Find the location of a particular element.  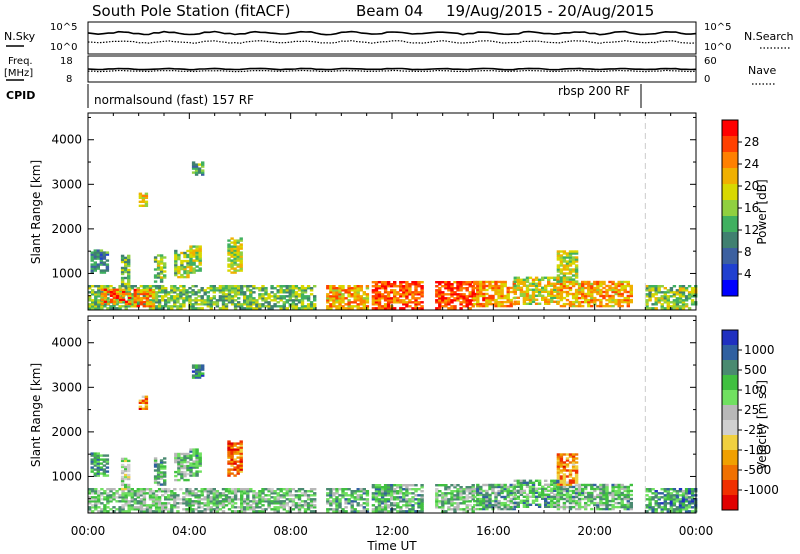

time-axis-label: Time UT is located at coordinates (391, 546).